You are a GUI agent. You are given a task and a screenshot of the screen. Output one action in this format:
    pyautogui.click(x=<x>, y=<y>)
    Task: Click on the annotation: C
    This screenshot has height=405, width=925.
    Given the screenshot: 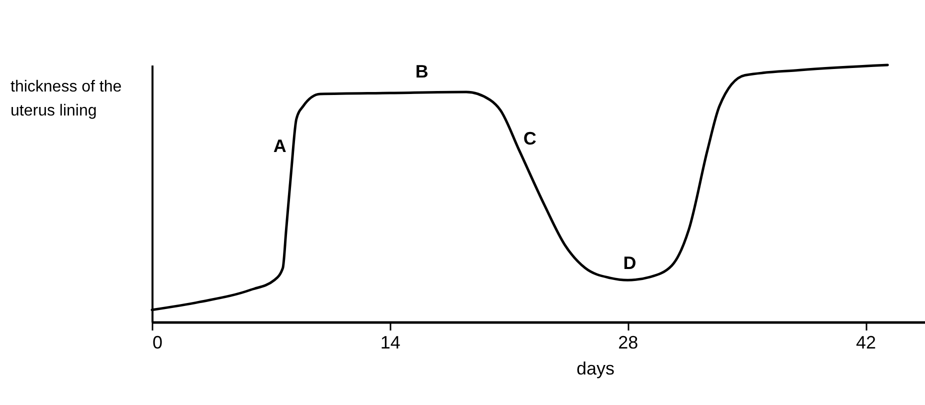 What is the action you would take?
    pyautogui.click(x=529, y=138)
    